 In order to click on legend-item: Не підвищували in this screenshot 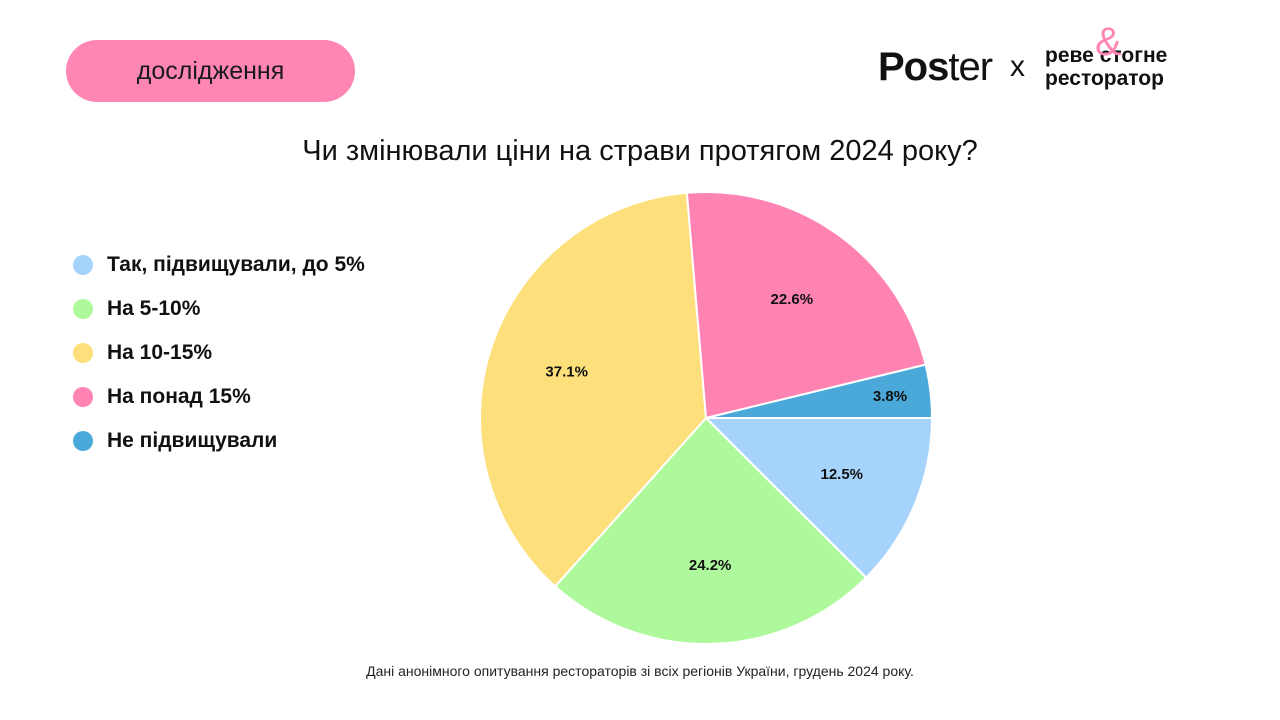, I will do `click(219, 441)`.